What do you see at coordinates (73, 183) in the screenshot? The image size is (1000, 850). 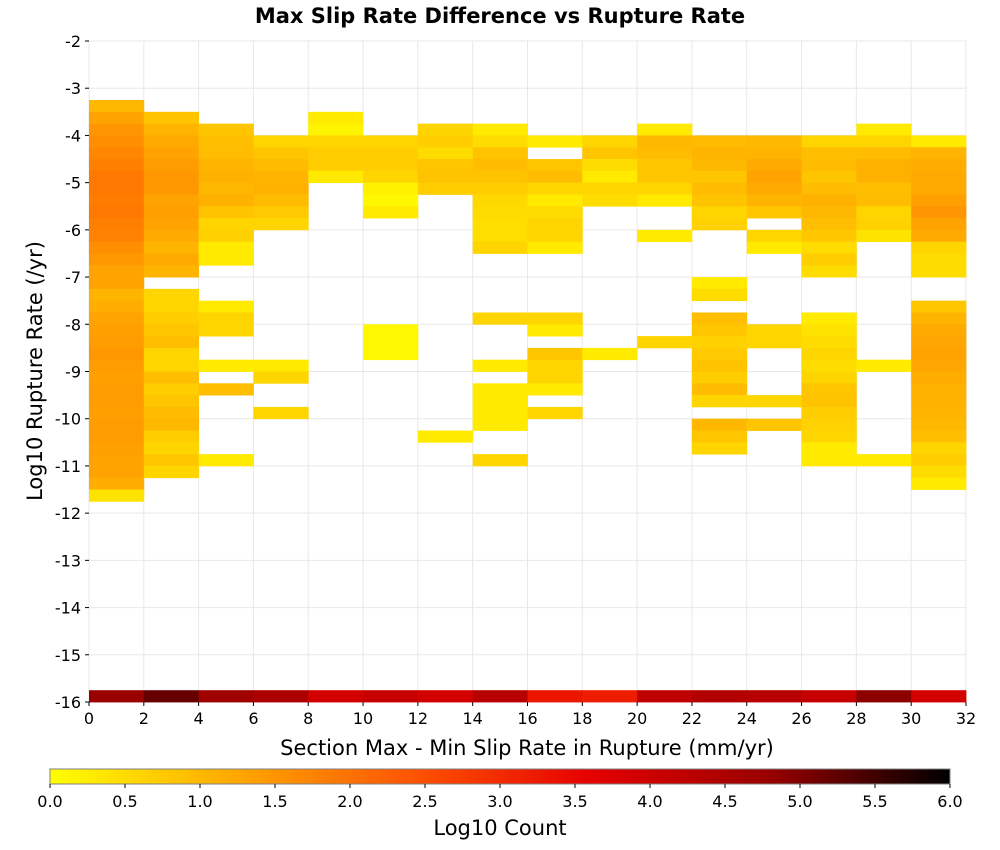 I see `y-tick-label: -5` at bounding box center [73, 183].